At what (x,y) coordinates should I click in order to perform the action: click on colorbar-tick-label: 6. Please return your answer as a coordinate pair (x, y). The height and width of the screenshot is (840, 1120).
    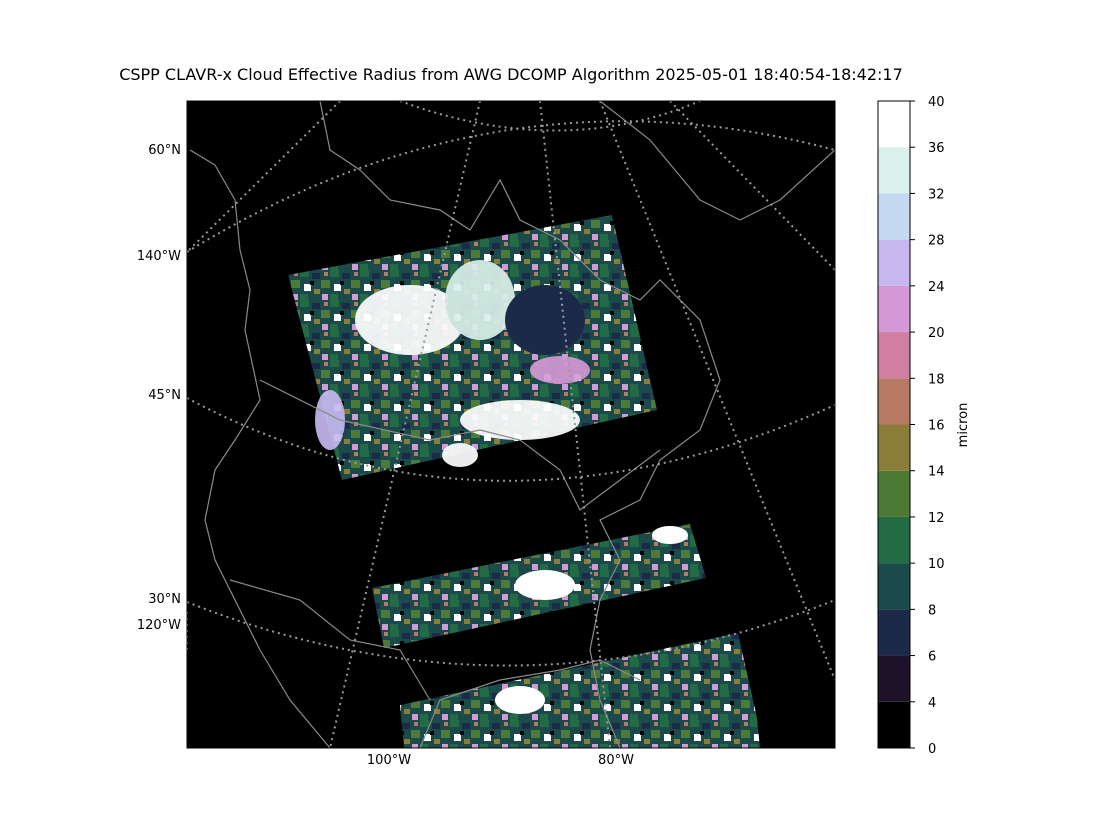
    Looking at the image, I should click on (932, 657).